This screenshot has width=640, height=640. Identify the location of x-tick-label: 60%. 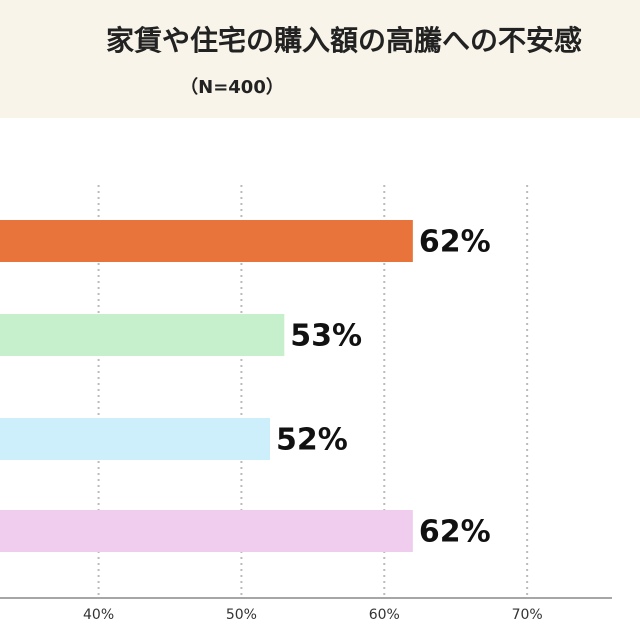
(384, 615).